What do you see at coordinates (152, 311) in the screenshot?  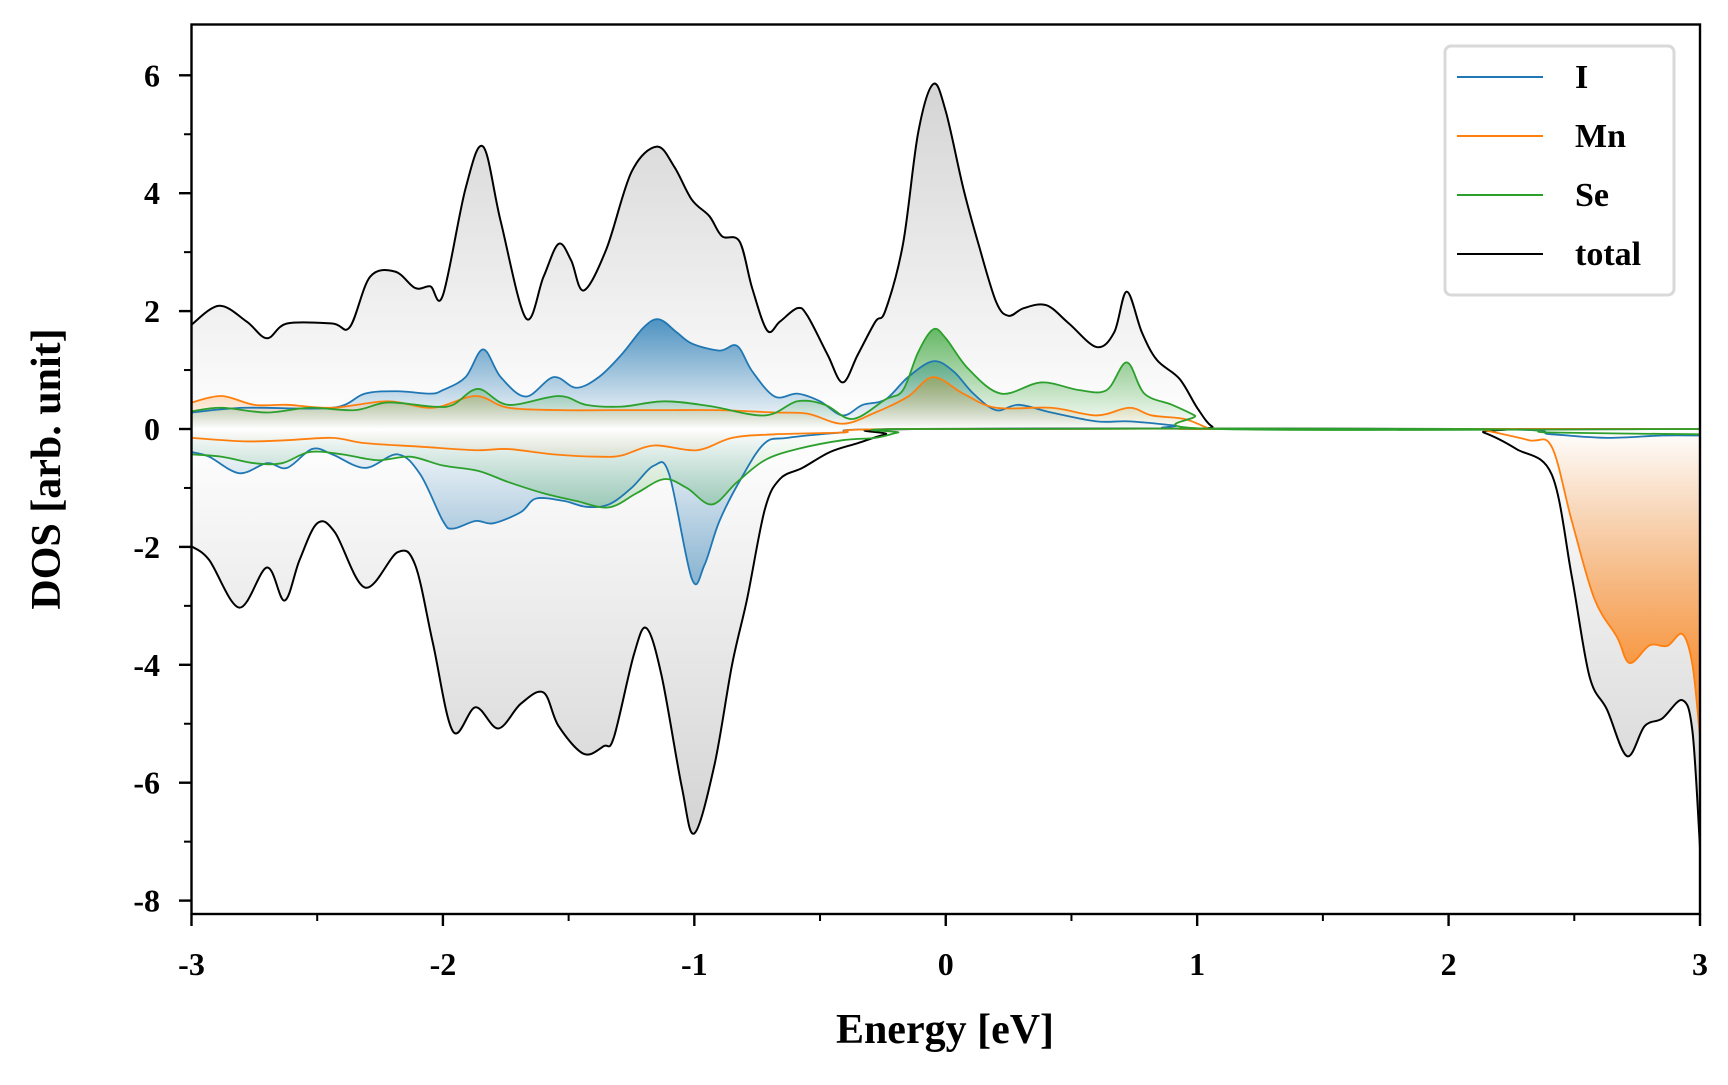 I see `y-tick-label: 2` at bounding box center [152, 311].